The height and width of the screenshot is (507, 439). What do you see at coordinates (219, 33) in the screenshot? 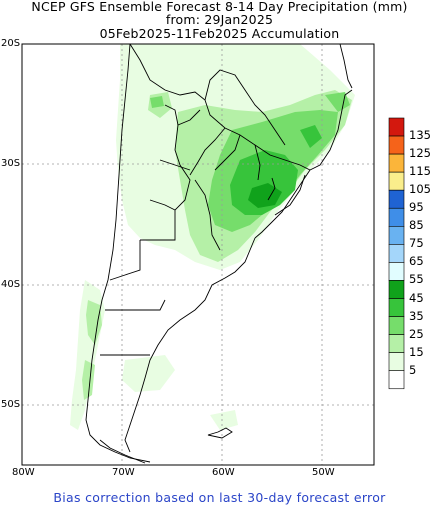
I see `accumulation-period: 05Feb2025-11Feb2025 Accumulation` at bounding box center [219, 33].